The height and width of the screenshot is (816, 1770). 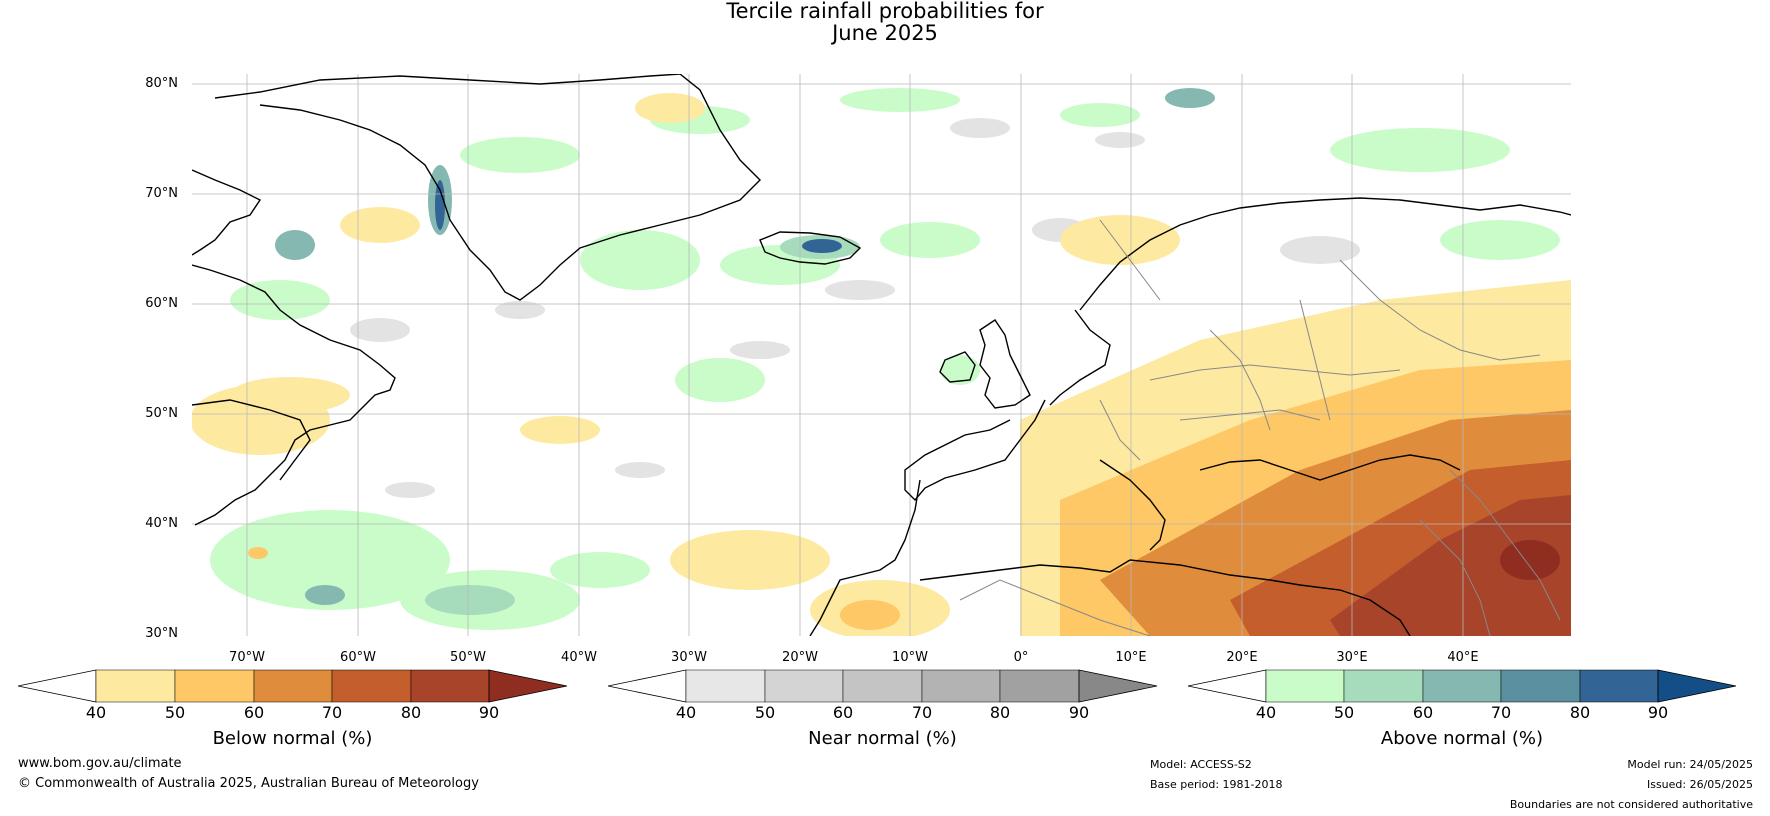 I want to click on lat-label: 40°N, so click(x=161, y=523).